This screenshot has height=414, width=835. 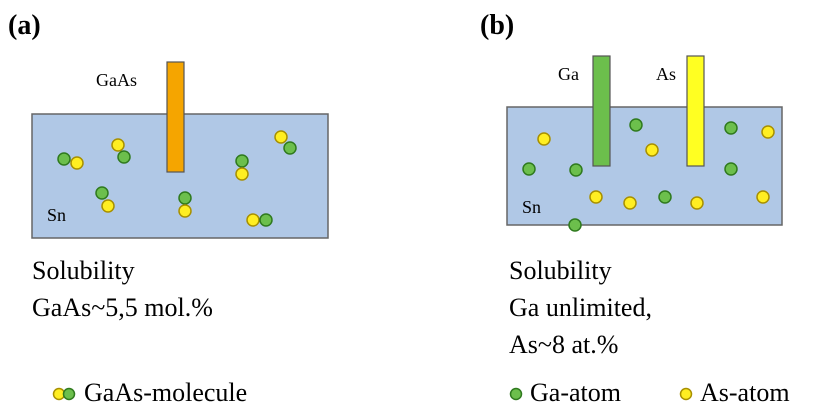 I want to click on gaas-rod-label: GaAs, so click(x=116, y=80).